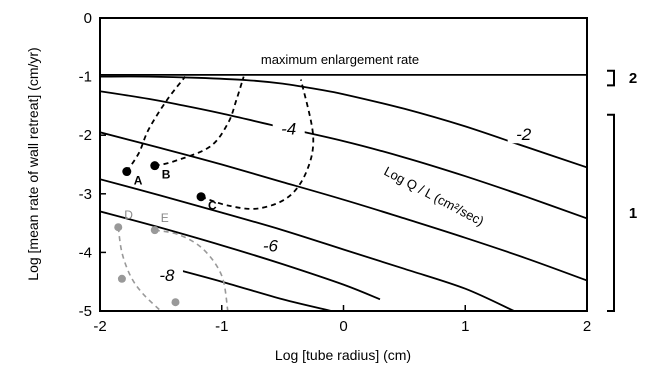 This screenshot has width=659, height=369. I want to click on x-tick-label: 2, so click(587, 326).